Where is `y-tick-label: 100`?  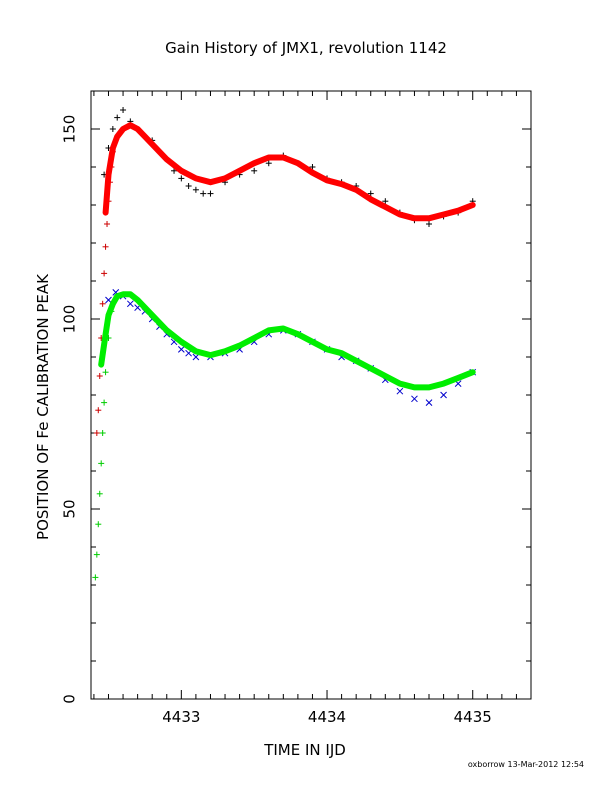 y-tick-label: 100 is located at coordinates (70, 319).